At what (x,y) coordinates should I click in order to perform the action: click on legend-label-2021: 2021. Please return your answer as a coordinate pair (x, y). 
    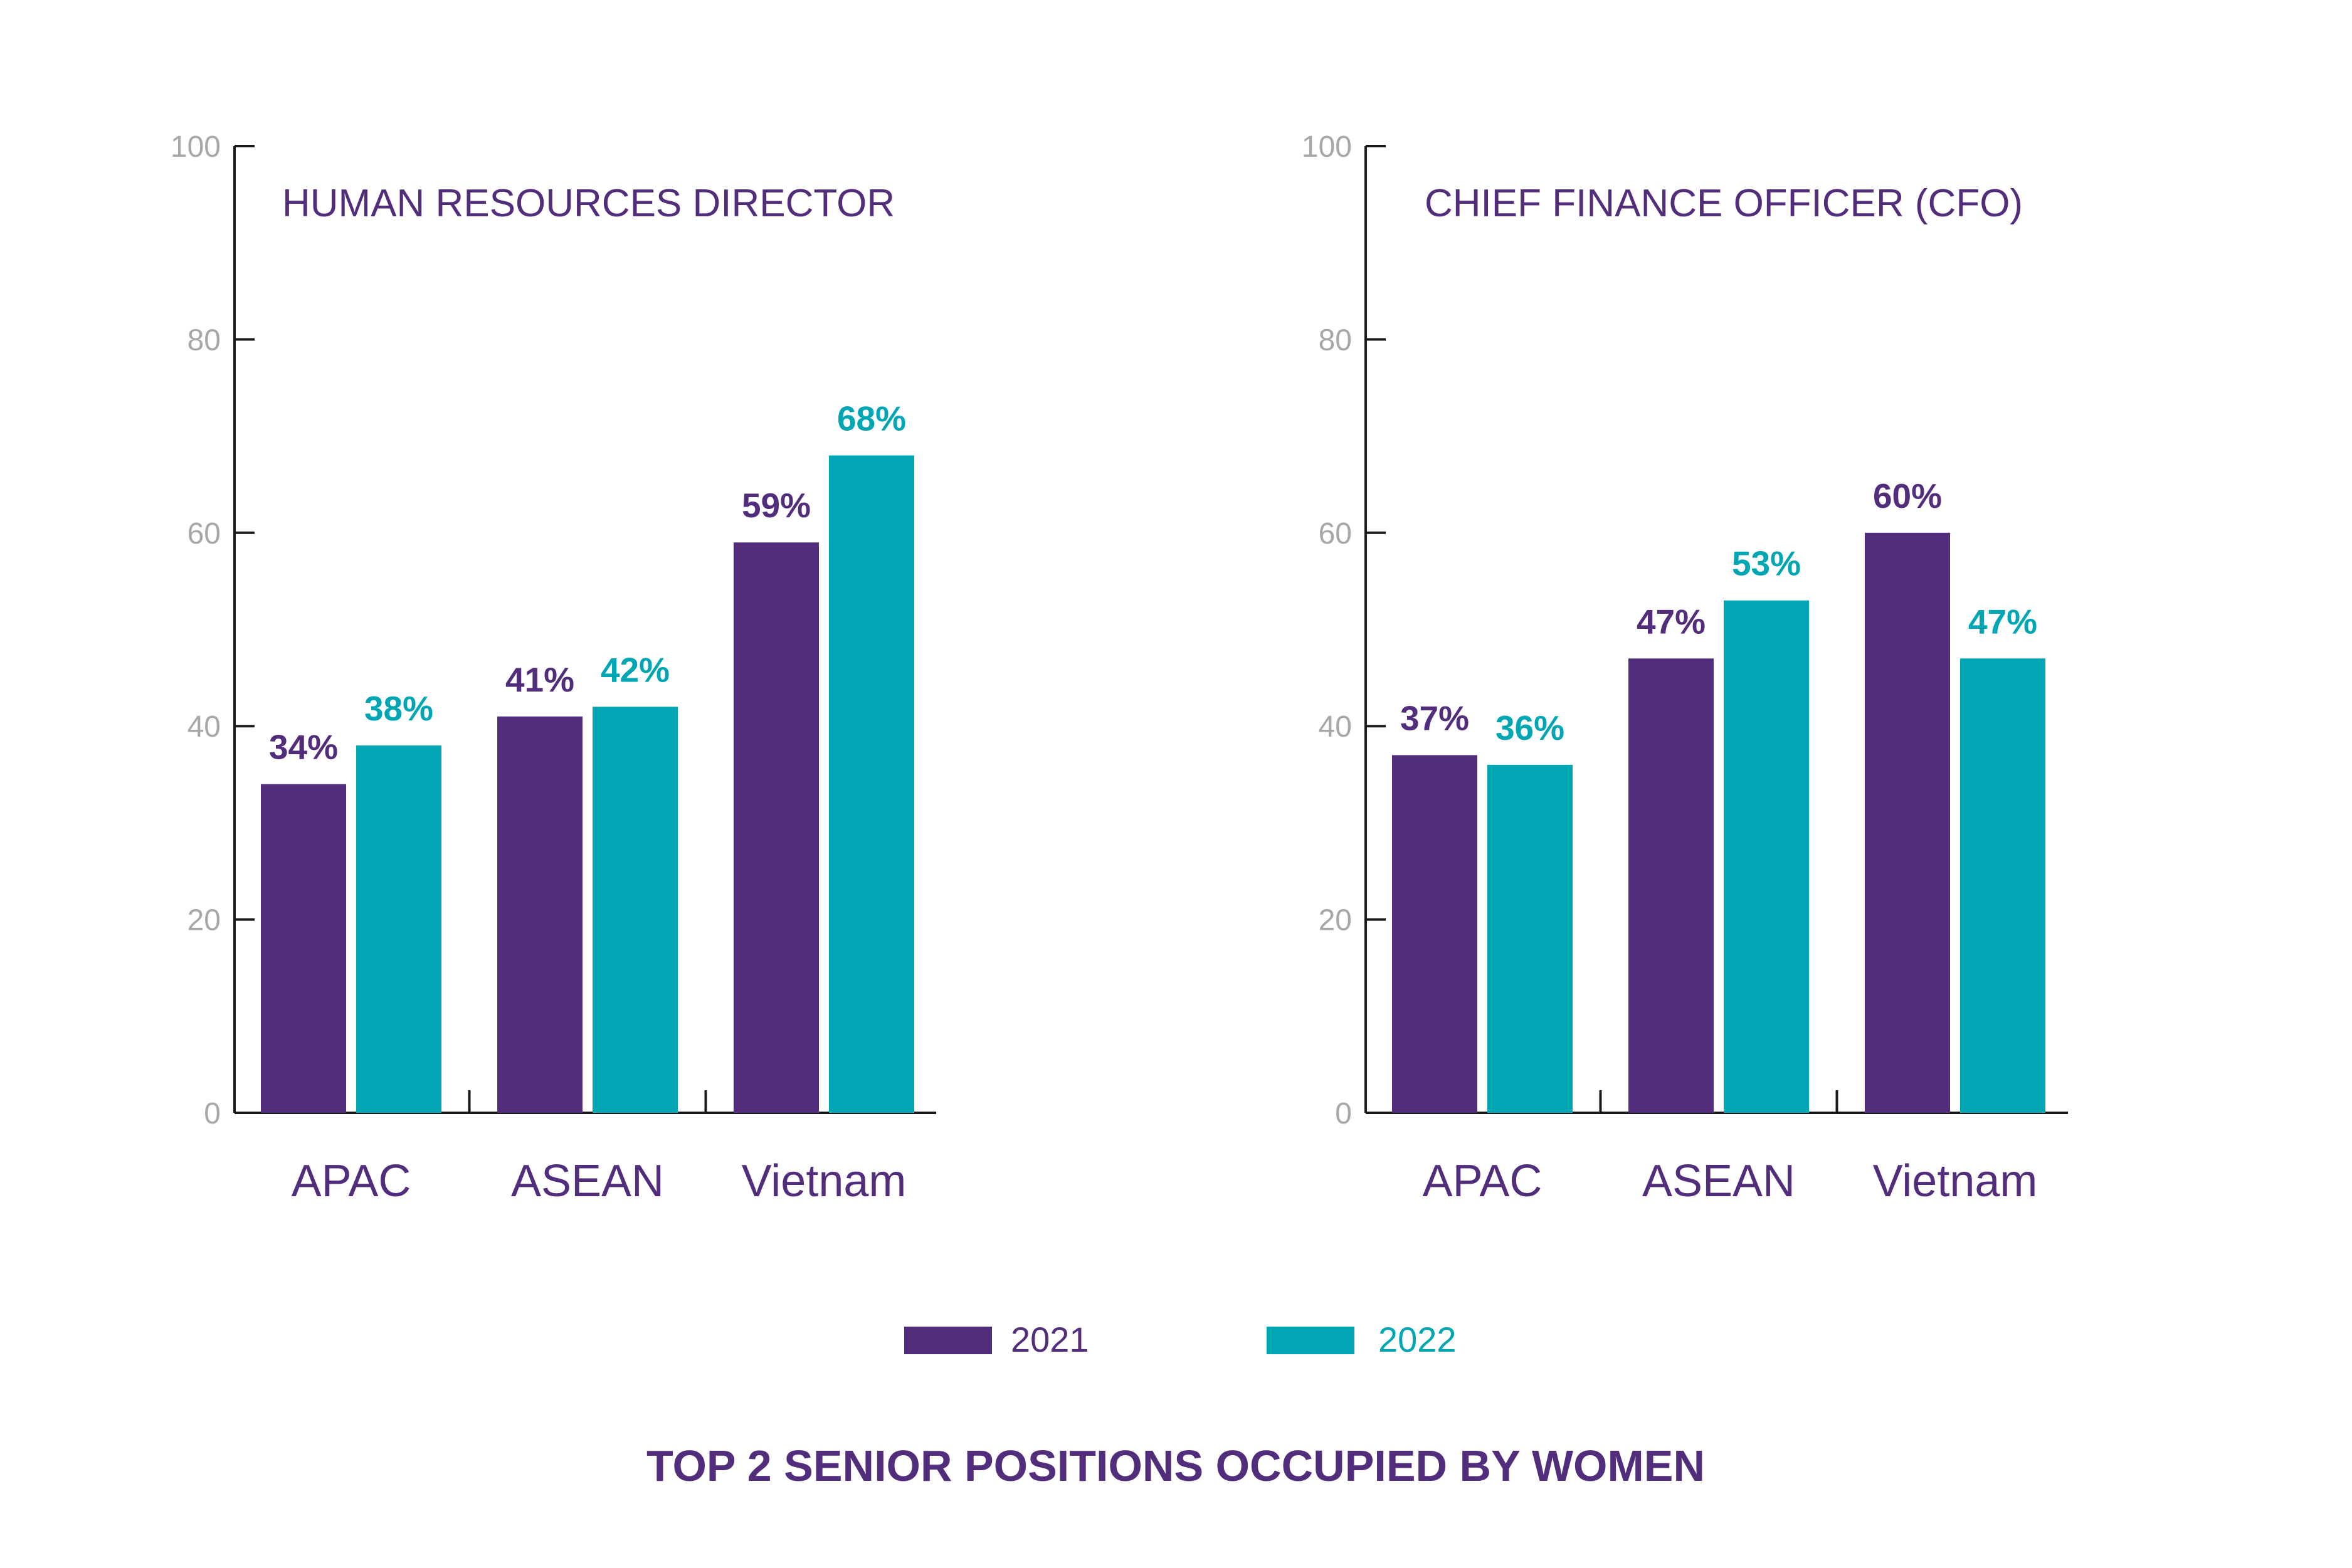
    Looking at the image, I should click on (1050, 1339).